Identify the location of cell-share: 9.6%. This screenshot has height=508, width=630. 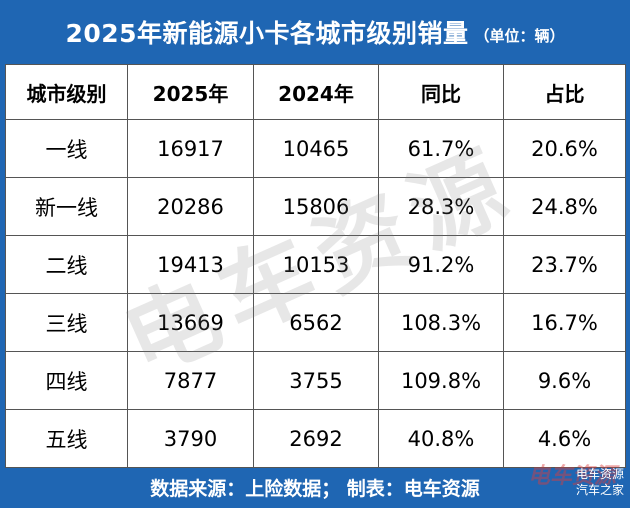
(564, 380).